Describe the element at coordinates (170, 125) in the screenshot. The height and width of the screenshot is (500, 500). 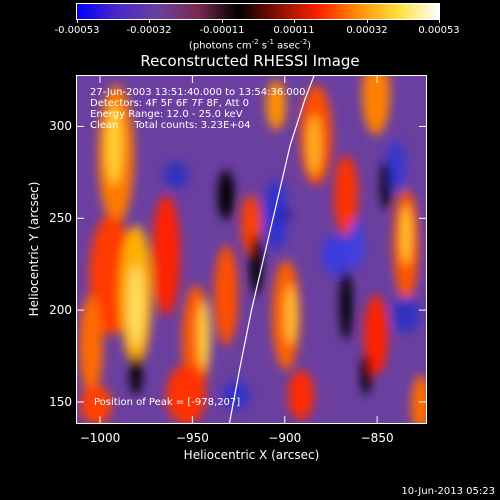
I see `info-clean-counts: Clean Total counts: 3.23E+04` at that location.